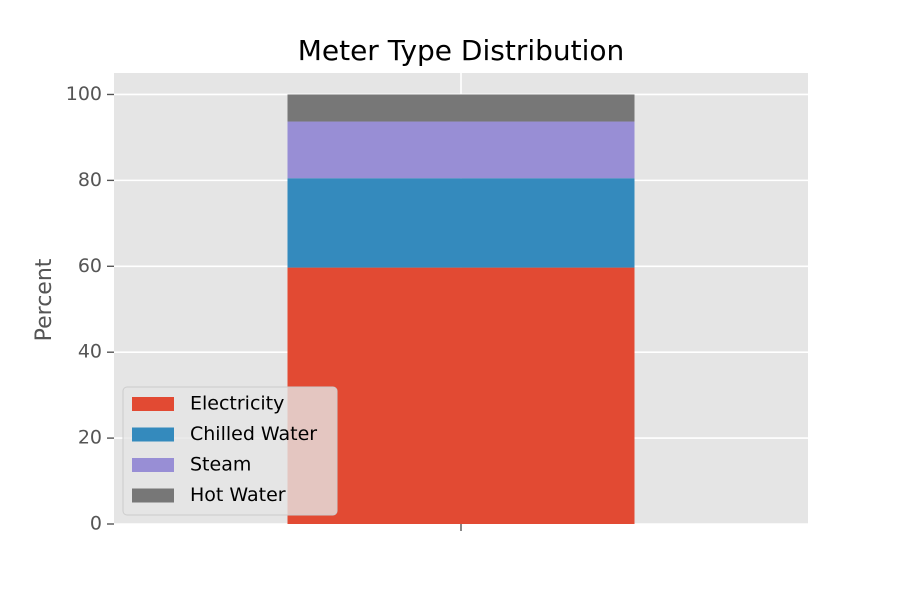  I want to click on legend-swatch-chilled-water, so click(153, 434).